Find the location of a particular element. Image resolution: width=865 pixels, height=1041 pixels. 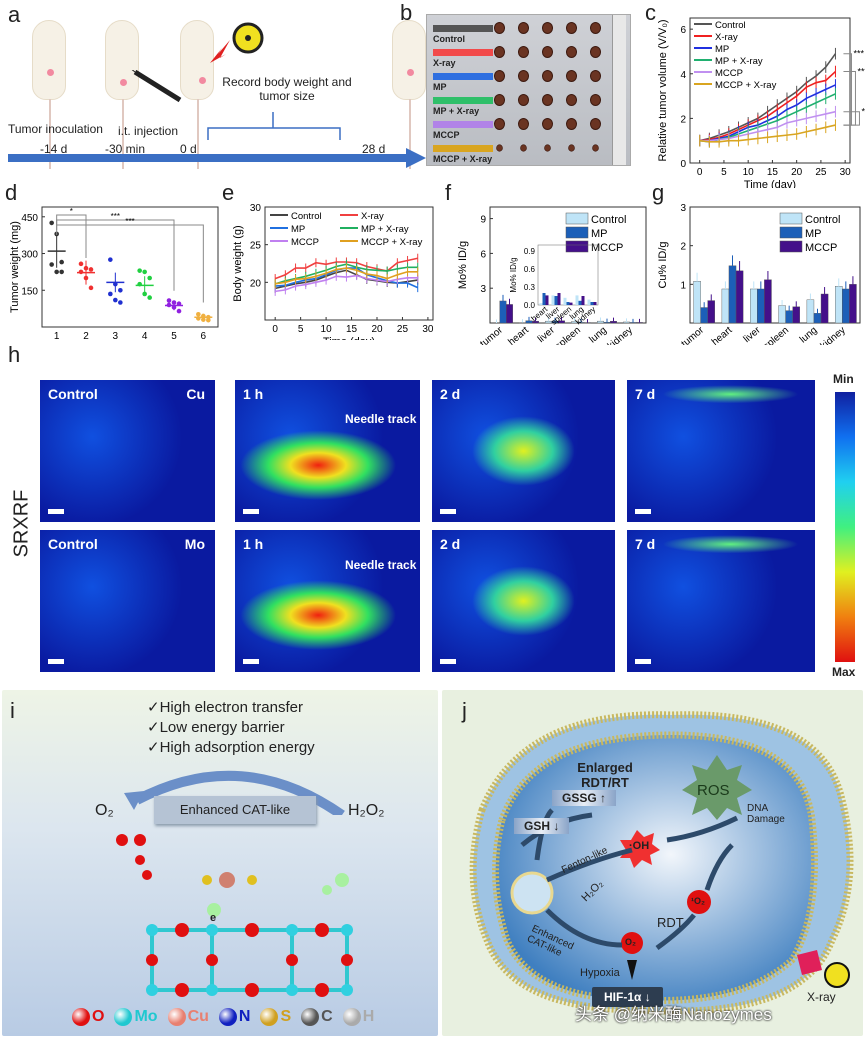

legend-label: Cu is located at coordinates (198, 1016).